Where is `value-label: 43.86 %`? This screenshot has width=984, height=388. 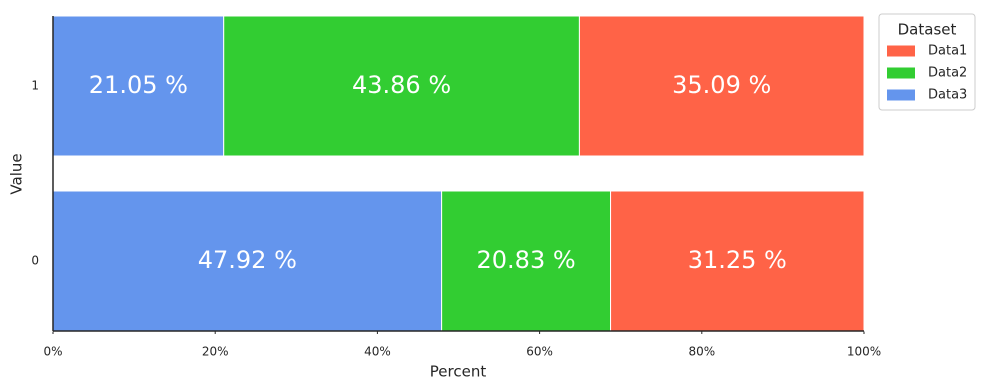
value-label: 43.86 % is located at coordinates (401, 85).